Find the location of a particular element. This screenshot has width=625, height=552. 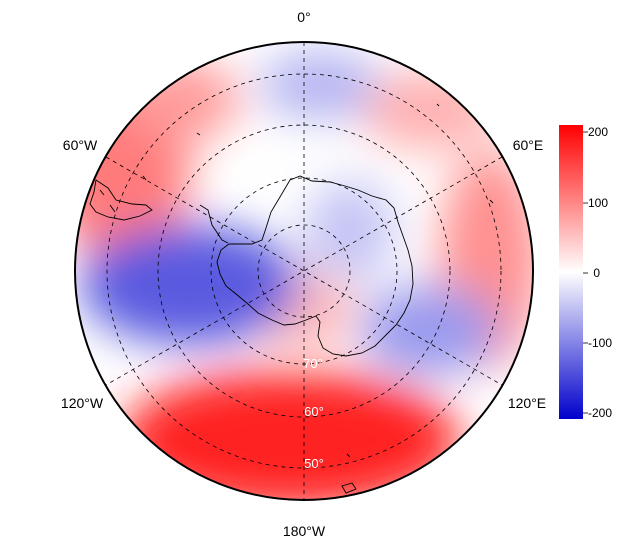

colorbar-tick-200: 200 is located at coordinates (598, 132).